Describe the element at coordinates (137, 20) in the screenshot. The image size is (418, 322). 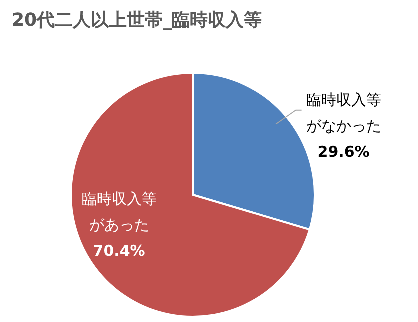
I see `chart-title: 20代二人以上世帯_臨時収入等` at that location.